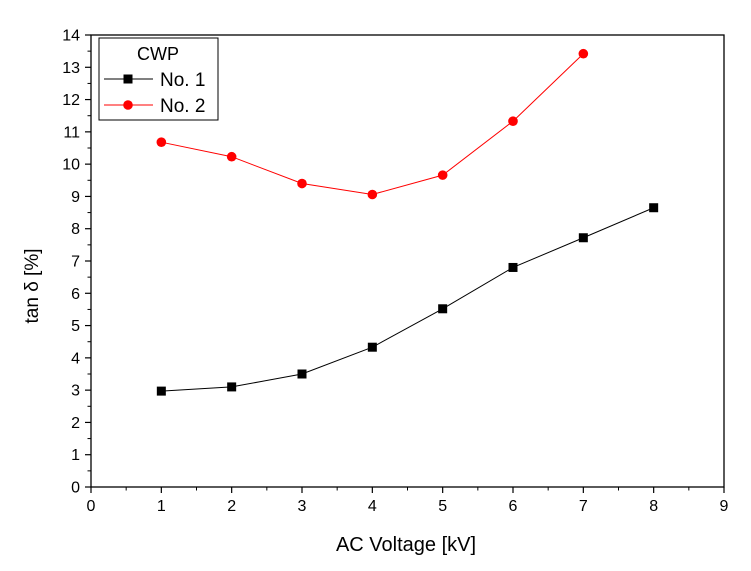 The width and height of the screenshot is (751, 571). Describe the element at coordinates (182, 106) in the screenshot. I see `legend-label: No. 2` at that location.